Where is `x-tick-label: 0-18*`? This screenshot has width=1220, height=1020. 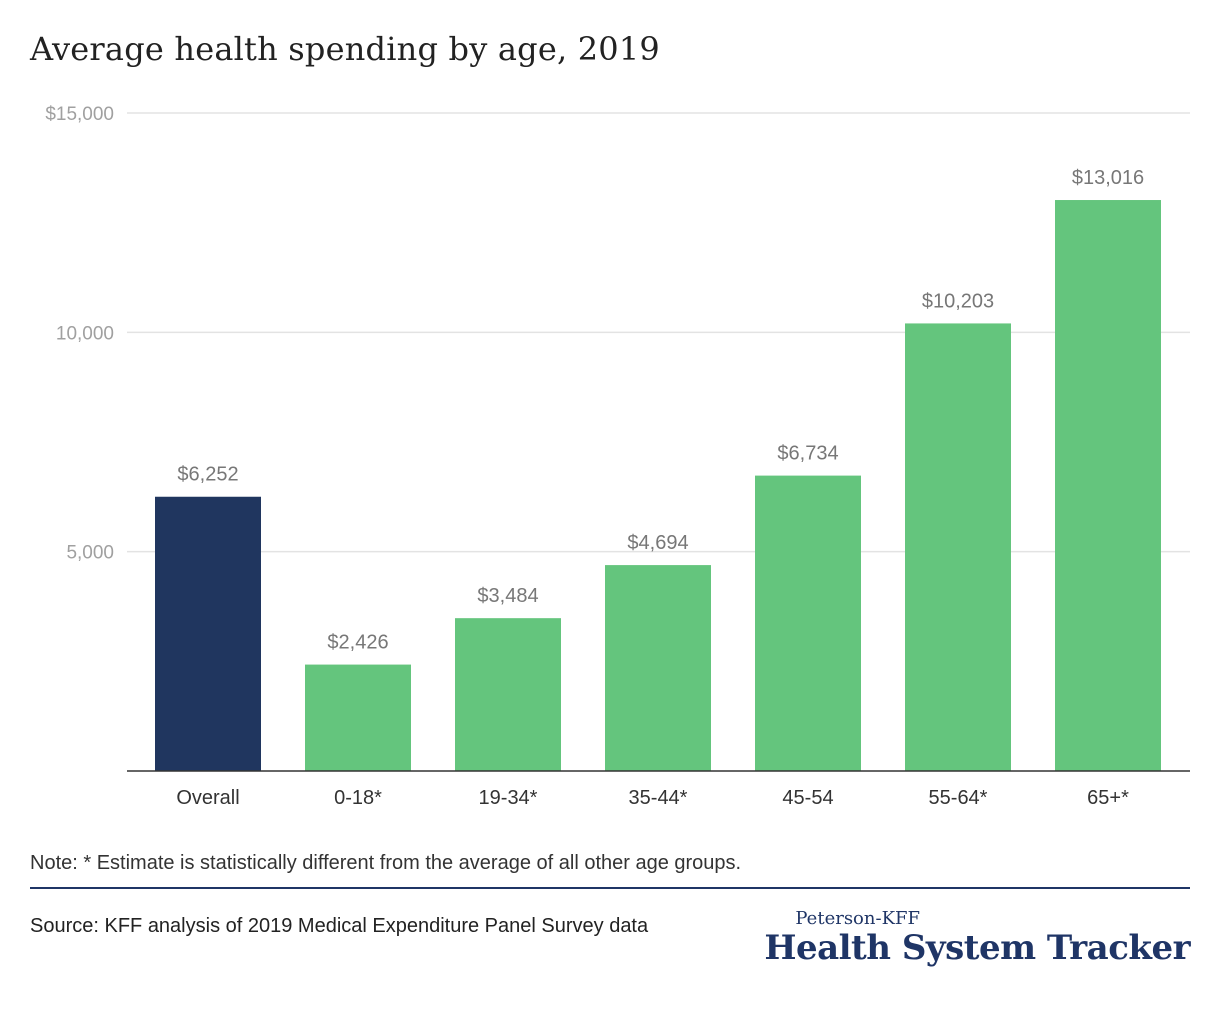 x-tick-label: 0-18* is located at coordinates (358, 798).